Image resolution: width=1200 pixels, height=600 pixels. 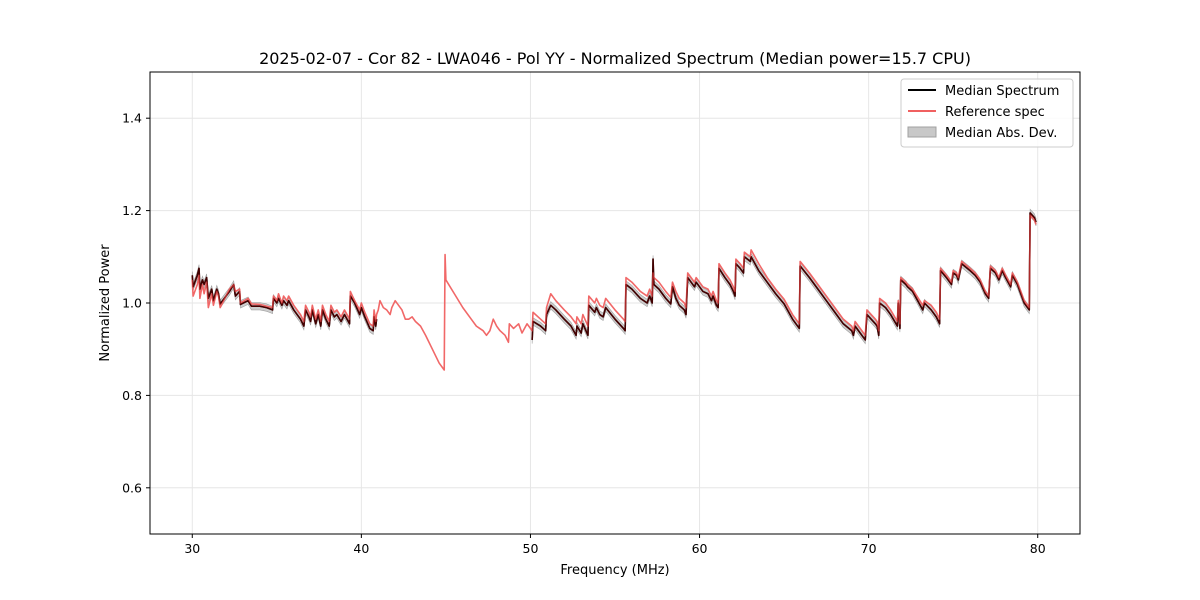 What do you see at coordinates (361, 548) in the screenshot?
I see `x-tick-label: 40` at bounding box center [361, 548].